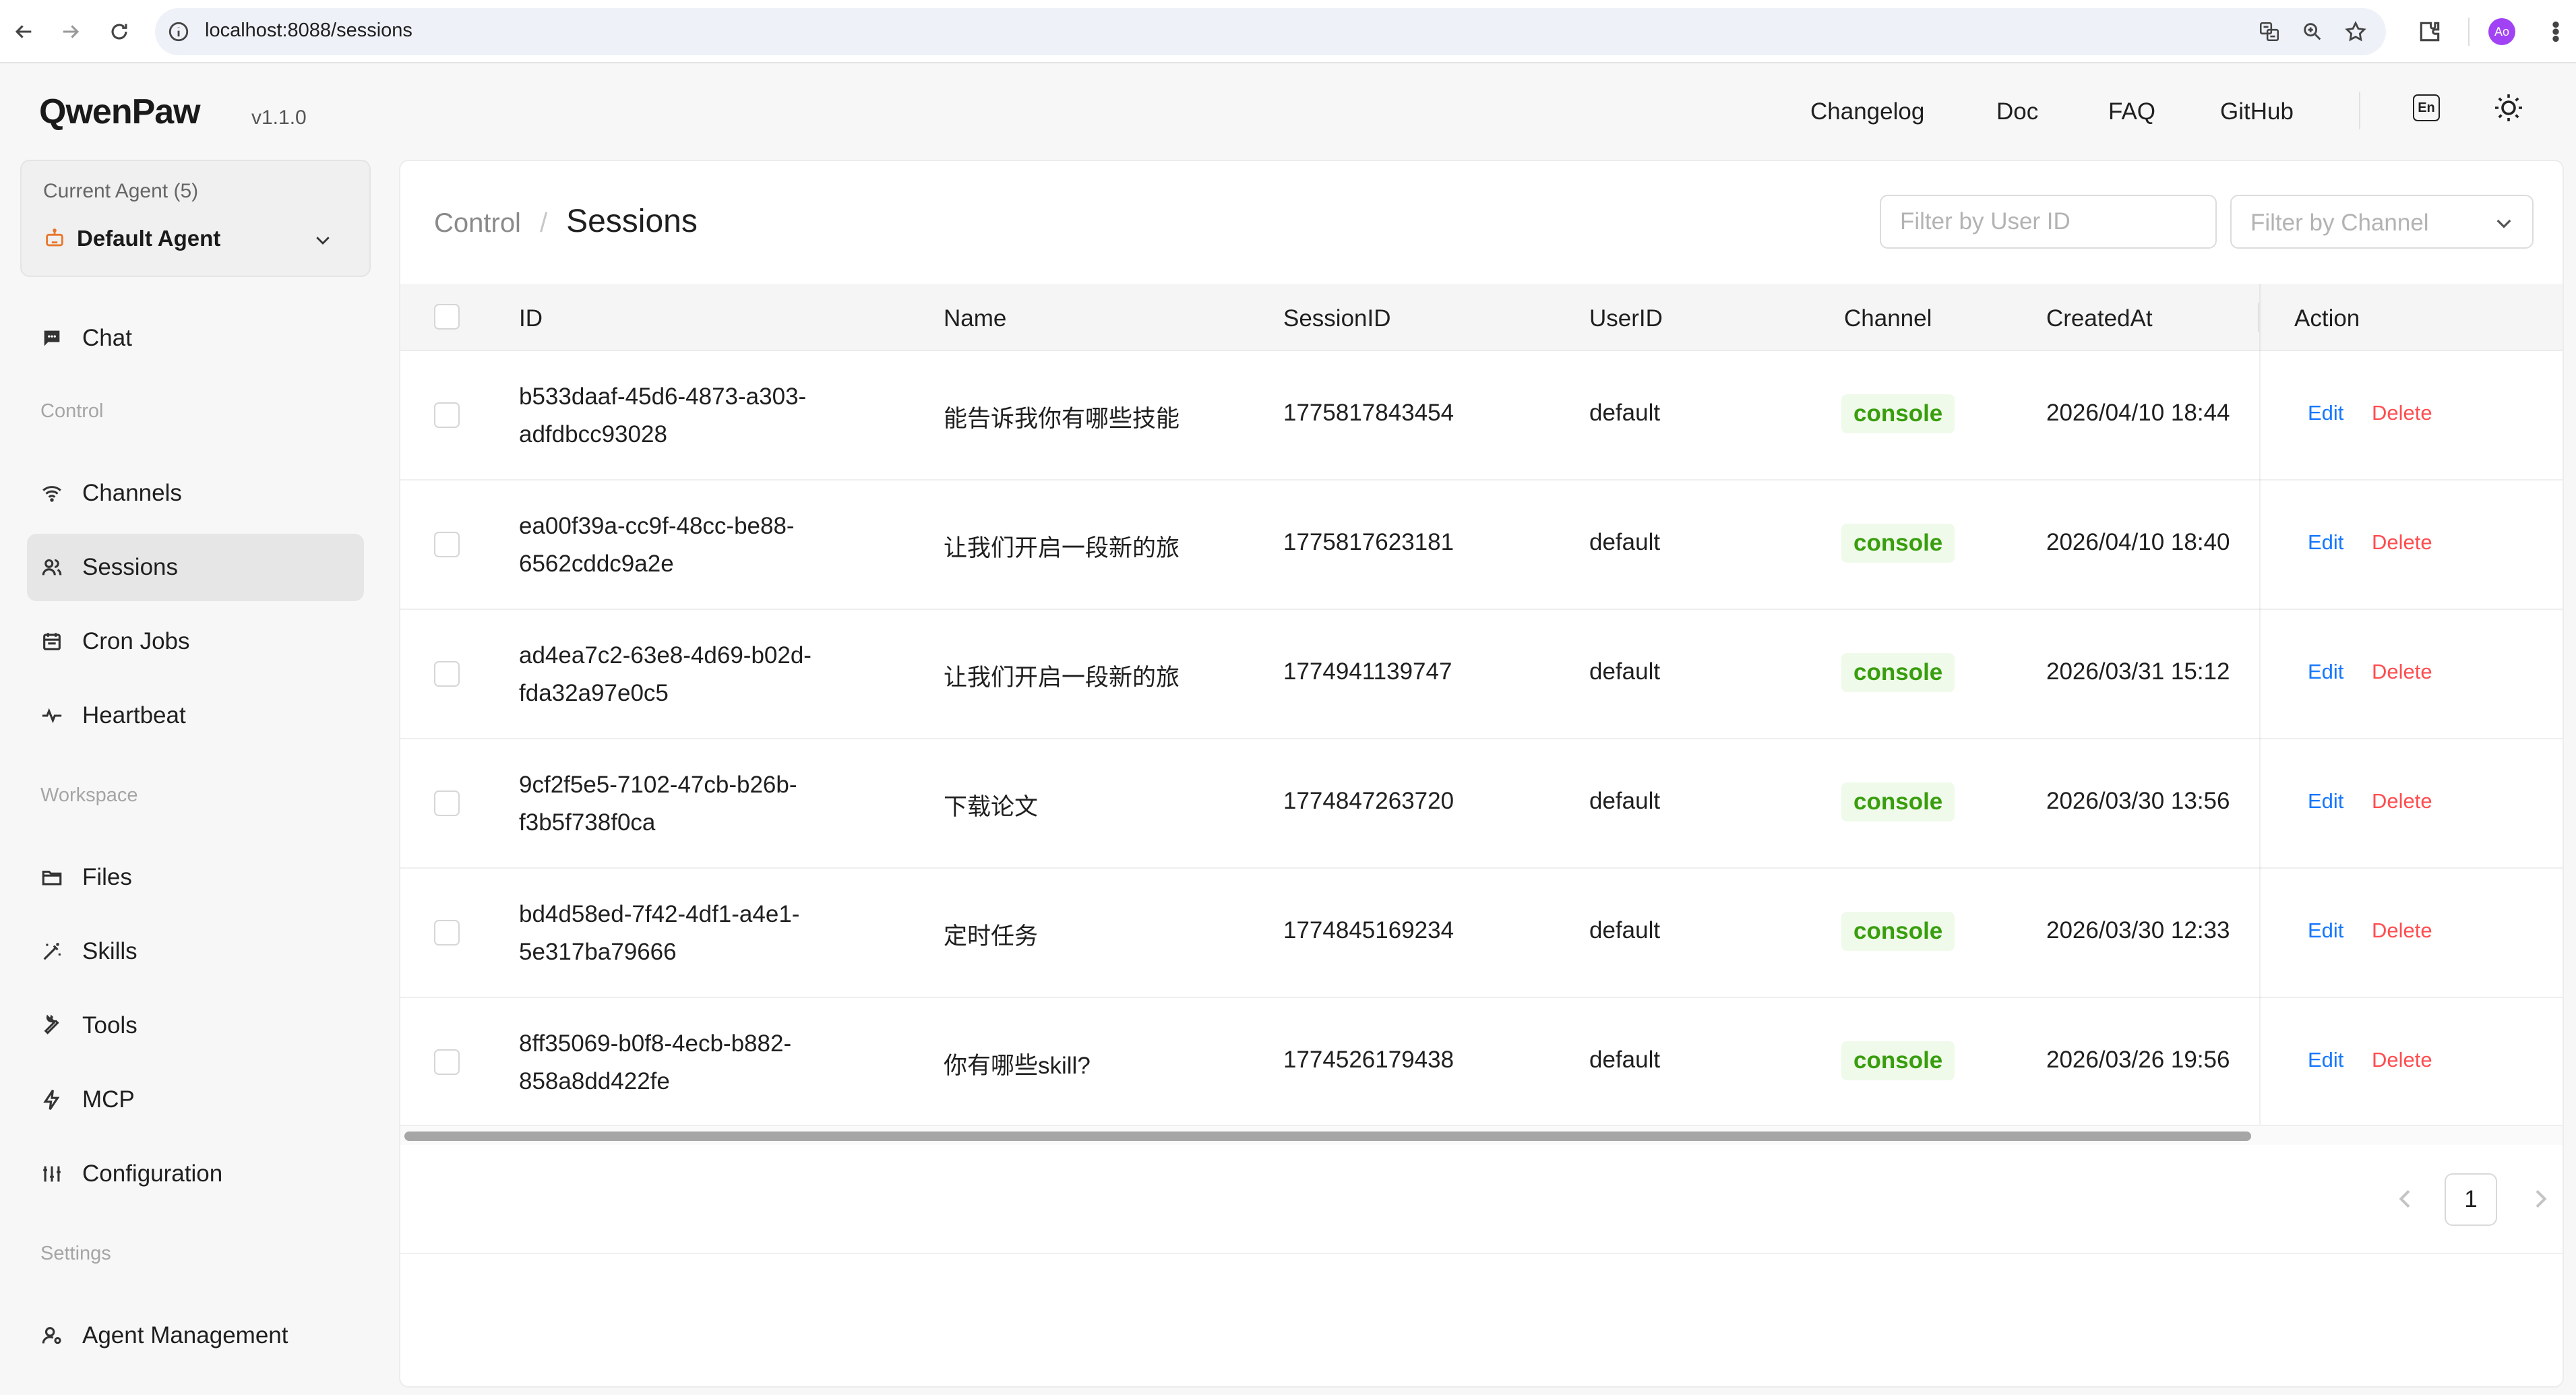 Image resolution: width=2576 pixels, height=1395 pixels. What do you see at coordinates (195, 715) in the screenshot?
I see `sidebar-item-heartbeat: Heartbeat` at bounding box center [195, 715].